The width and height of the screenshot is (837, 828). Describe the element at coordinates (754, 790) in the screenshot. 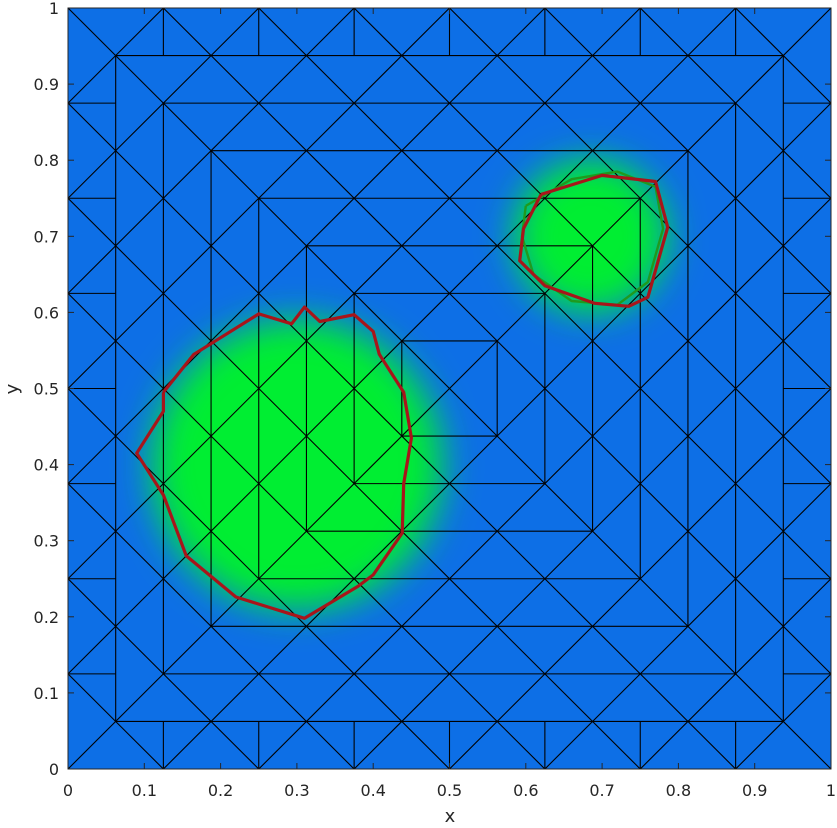

I see `x-tick-label: 0.9` at that location.